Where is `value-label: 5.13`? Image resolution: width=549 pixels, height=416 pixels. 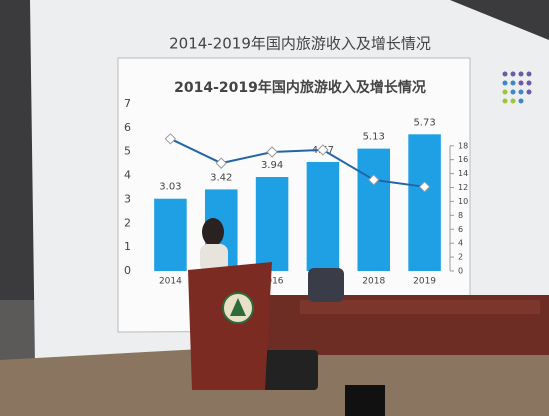
value-label: 5.13 is located at coordinates (374, 137).